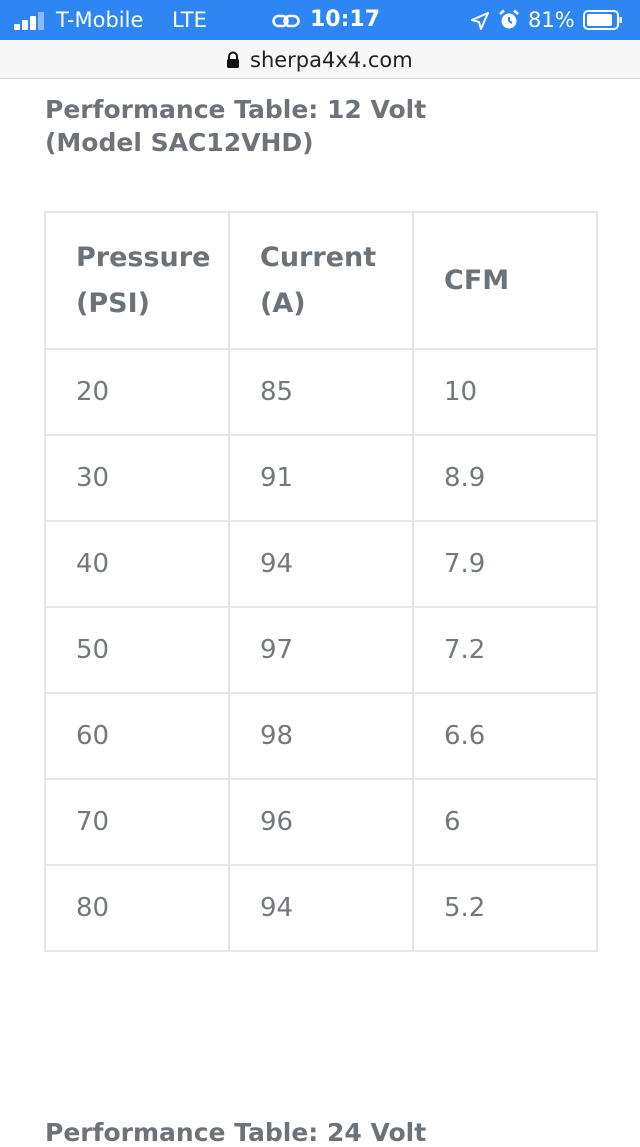 This screenshot has height=1147, width=640. Describe the element at coordinates (137, 280) in the screenshot. I see `header-pressure: Pressure (PSI)` at that location.